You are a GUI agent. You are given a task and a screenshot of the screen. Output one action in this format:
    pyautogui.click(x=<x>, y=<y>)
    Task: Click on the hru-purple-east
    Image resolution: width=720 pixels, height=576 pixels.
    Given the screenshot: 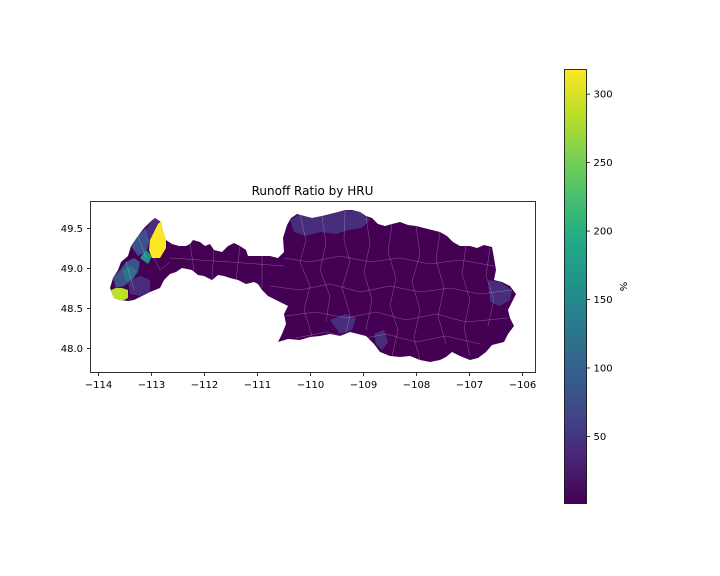 What is the action you would take?
    pyautogui.click(x=500, y=293)
    